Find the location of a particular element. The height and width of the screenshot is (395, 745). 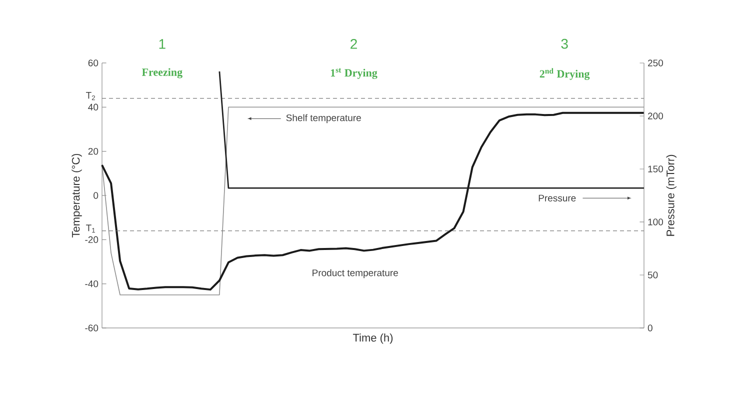

series-label: Pressure is located at coordinates (557, 198).